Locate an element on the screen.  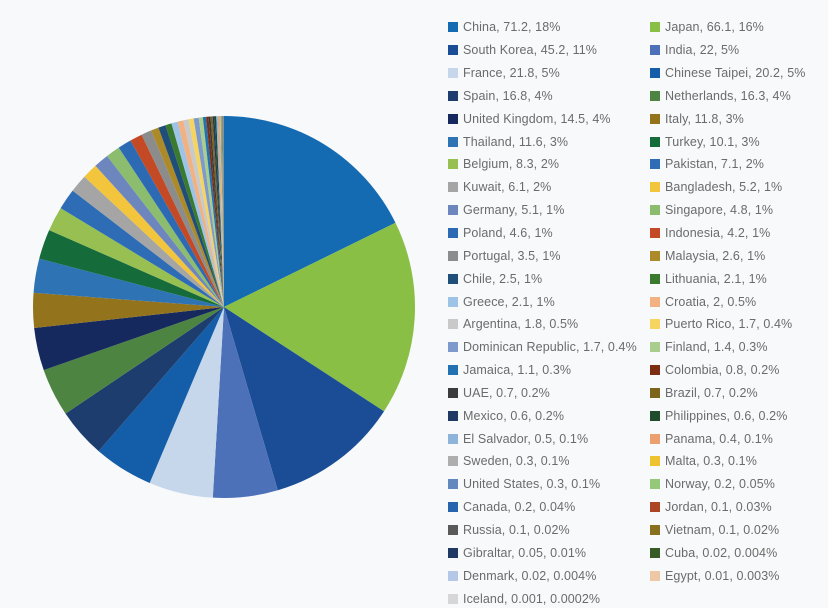
pie-slice-el-salvador is located at coordinates (220, 211).